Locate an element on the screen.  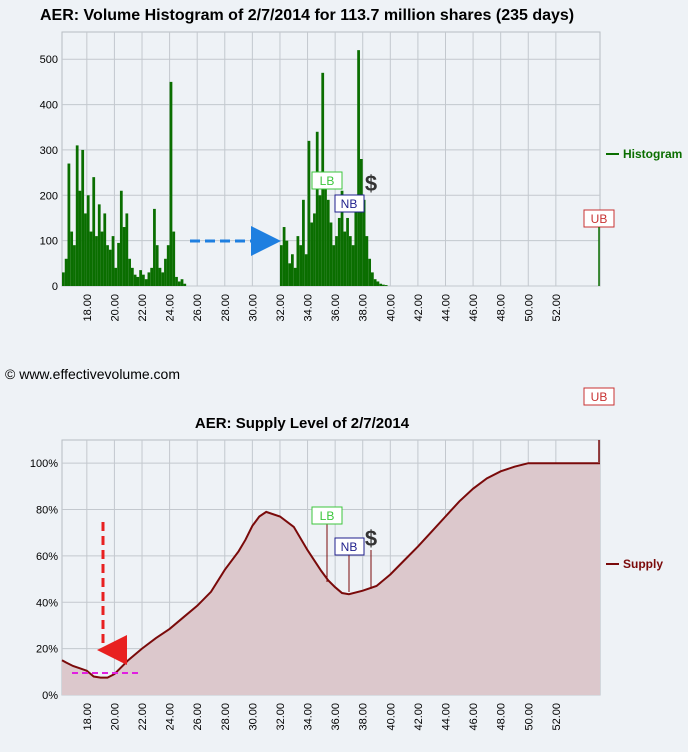
bottom-chart-title: AER: Supply Level of 2/7/2014 is located at coordinates (302, 423).